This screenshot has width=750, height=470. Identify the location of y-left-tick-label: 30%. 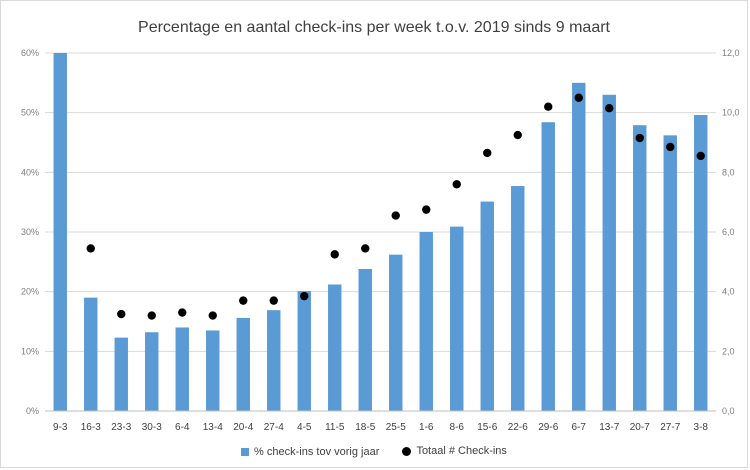
(30, 232).